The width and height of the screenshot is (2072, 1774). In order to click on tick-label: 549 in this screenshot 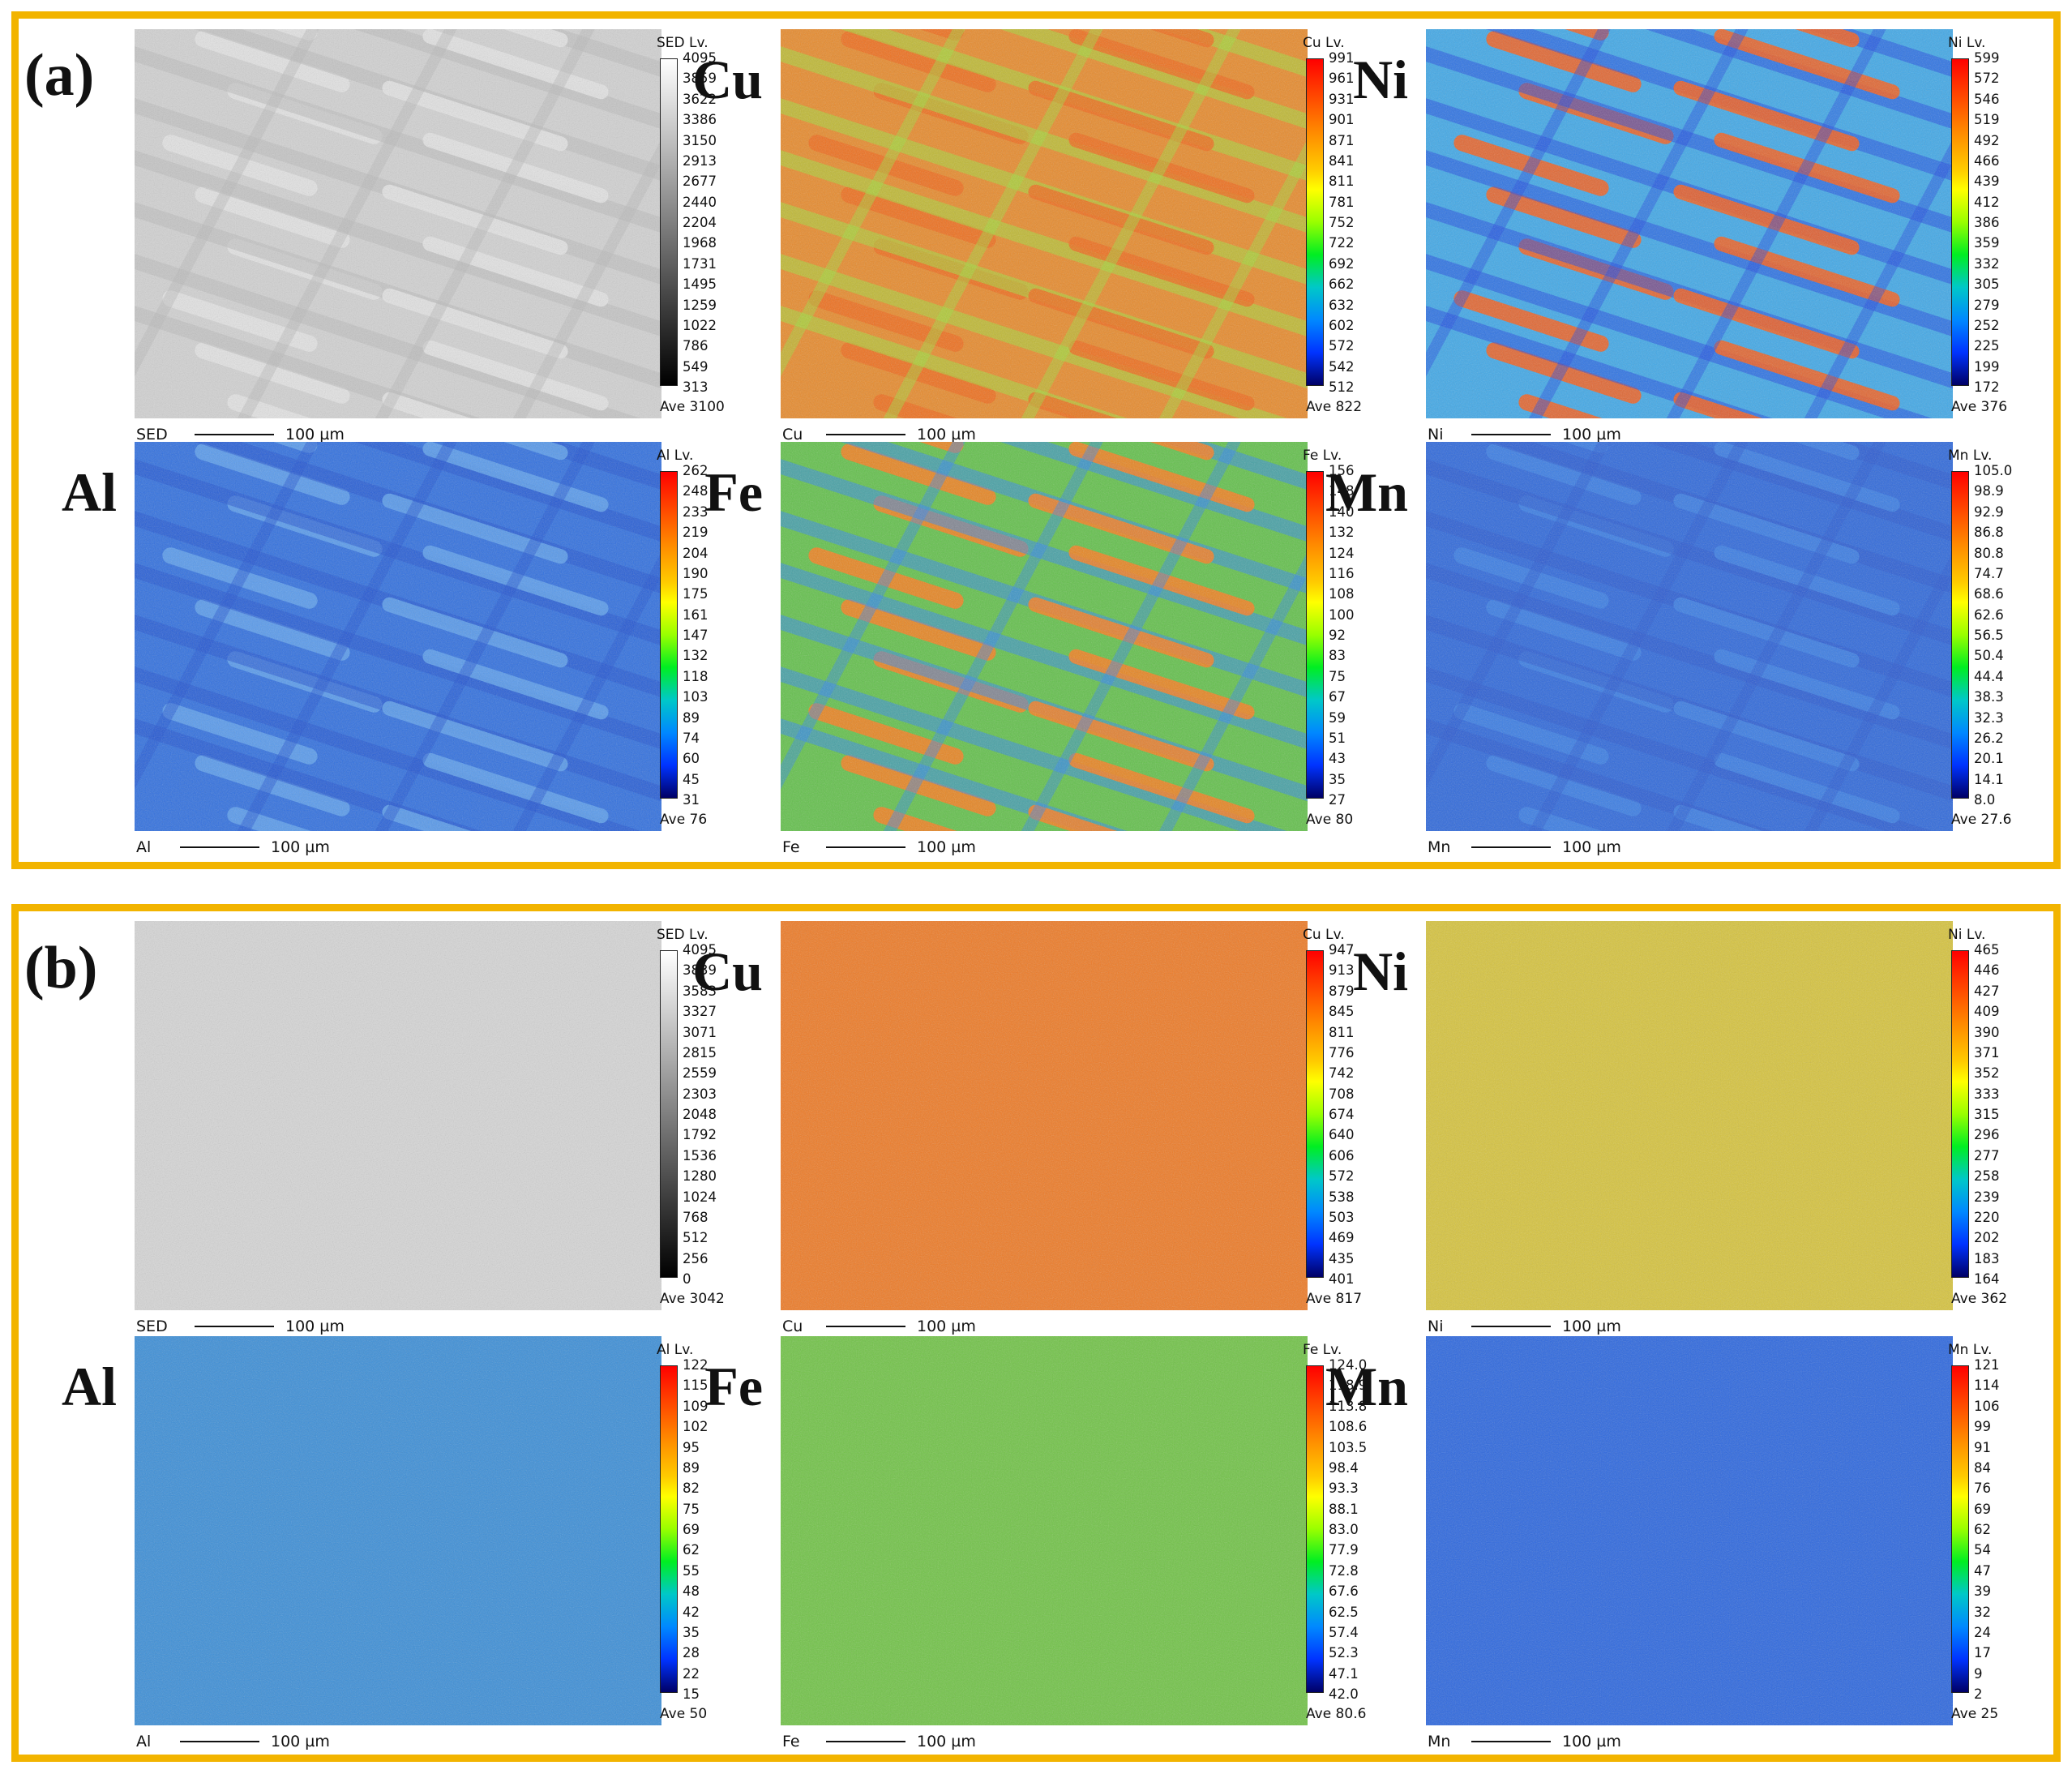, I will do `click(696, 367)`.